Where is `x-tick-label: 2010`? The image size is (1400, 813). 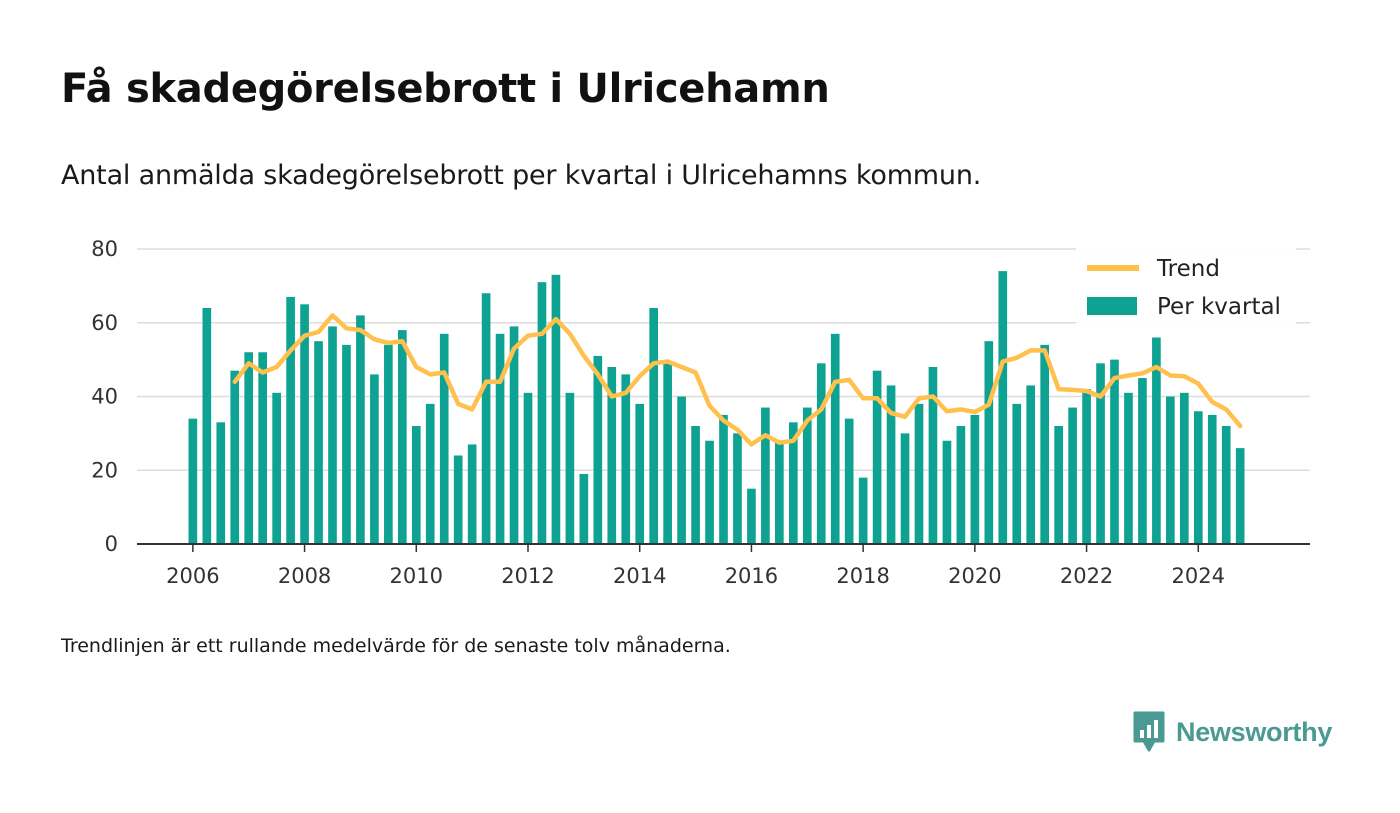
x-tick-label: 2010 is located at coordinates (416, 576).